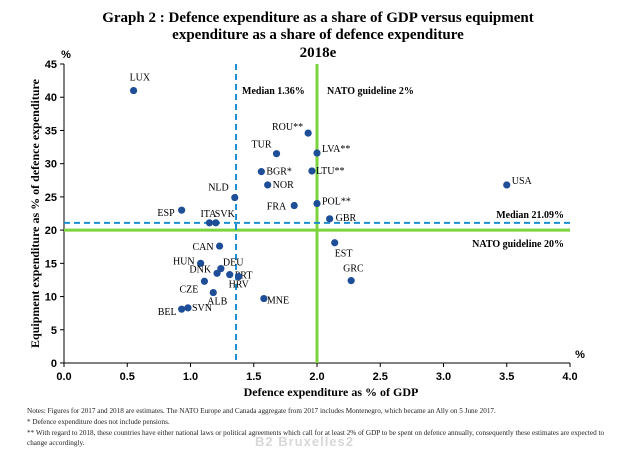  Describe the element at coordinates (244, 276) in the screenshot. I see `point-label-prt: PRT` at that location.